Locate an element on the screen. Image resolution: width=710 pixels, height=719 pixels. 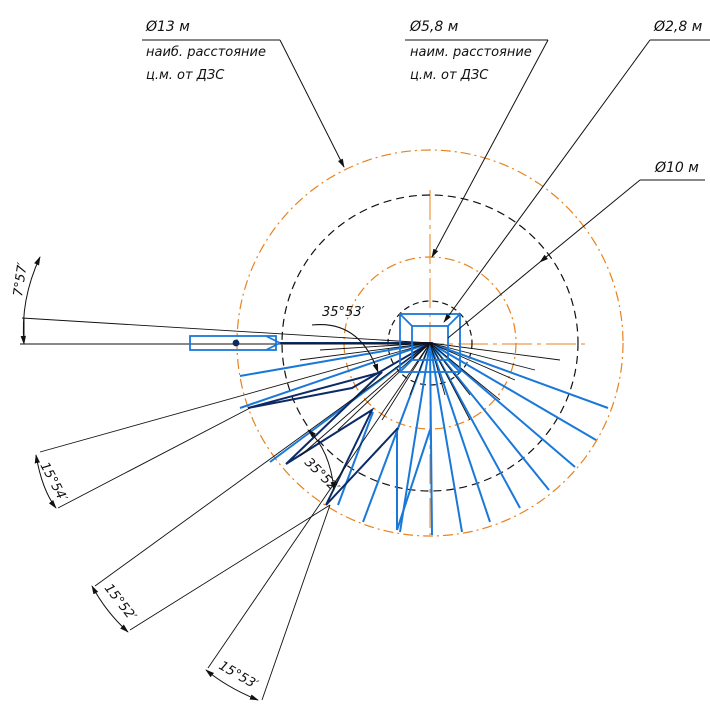
boom-bar is located at coordinates (235, 343).